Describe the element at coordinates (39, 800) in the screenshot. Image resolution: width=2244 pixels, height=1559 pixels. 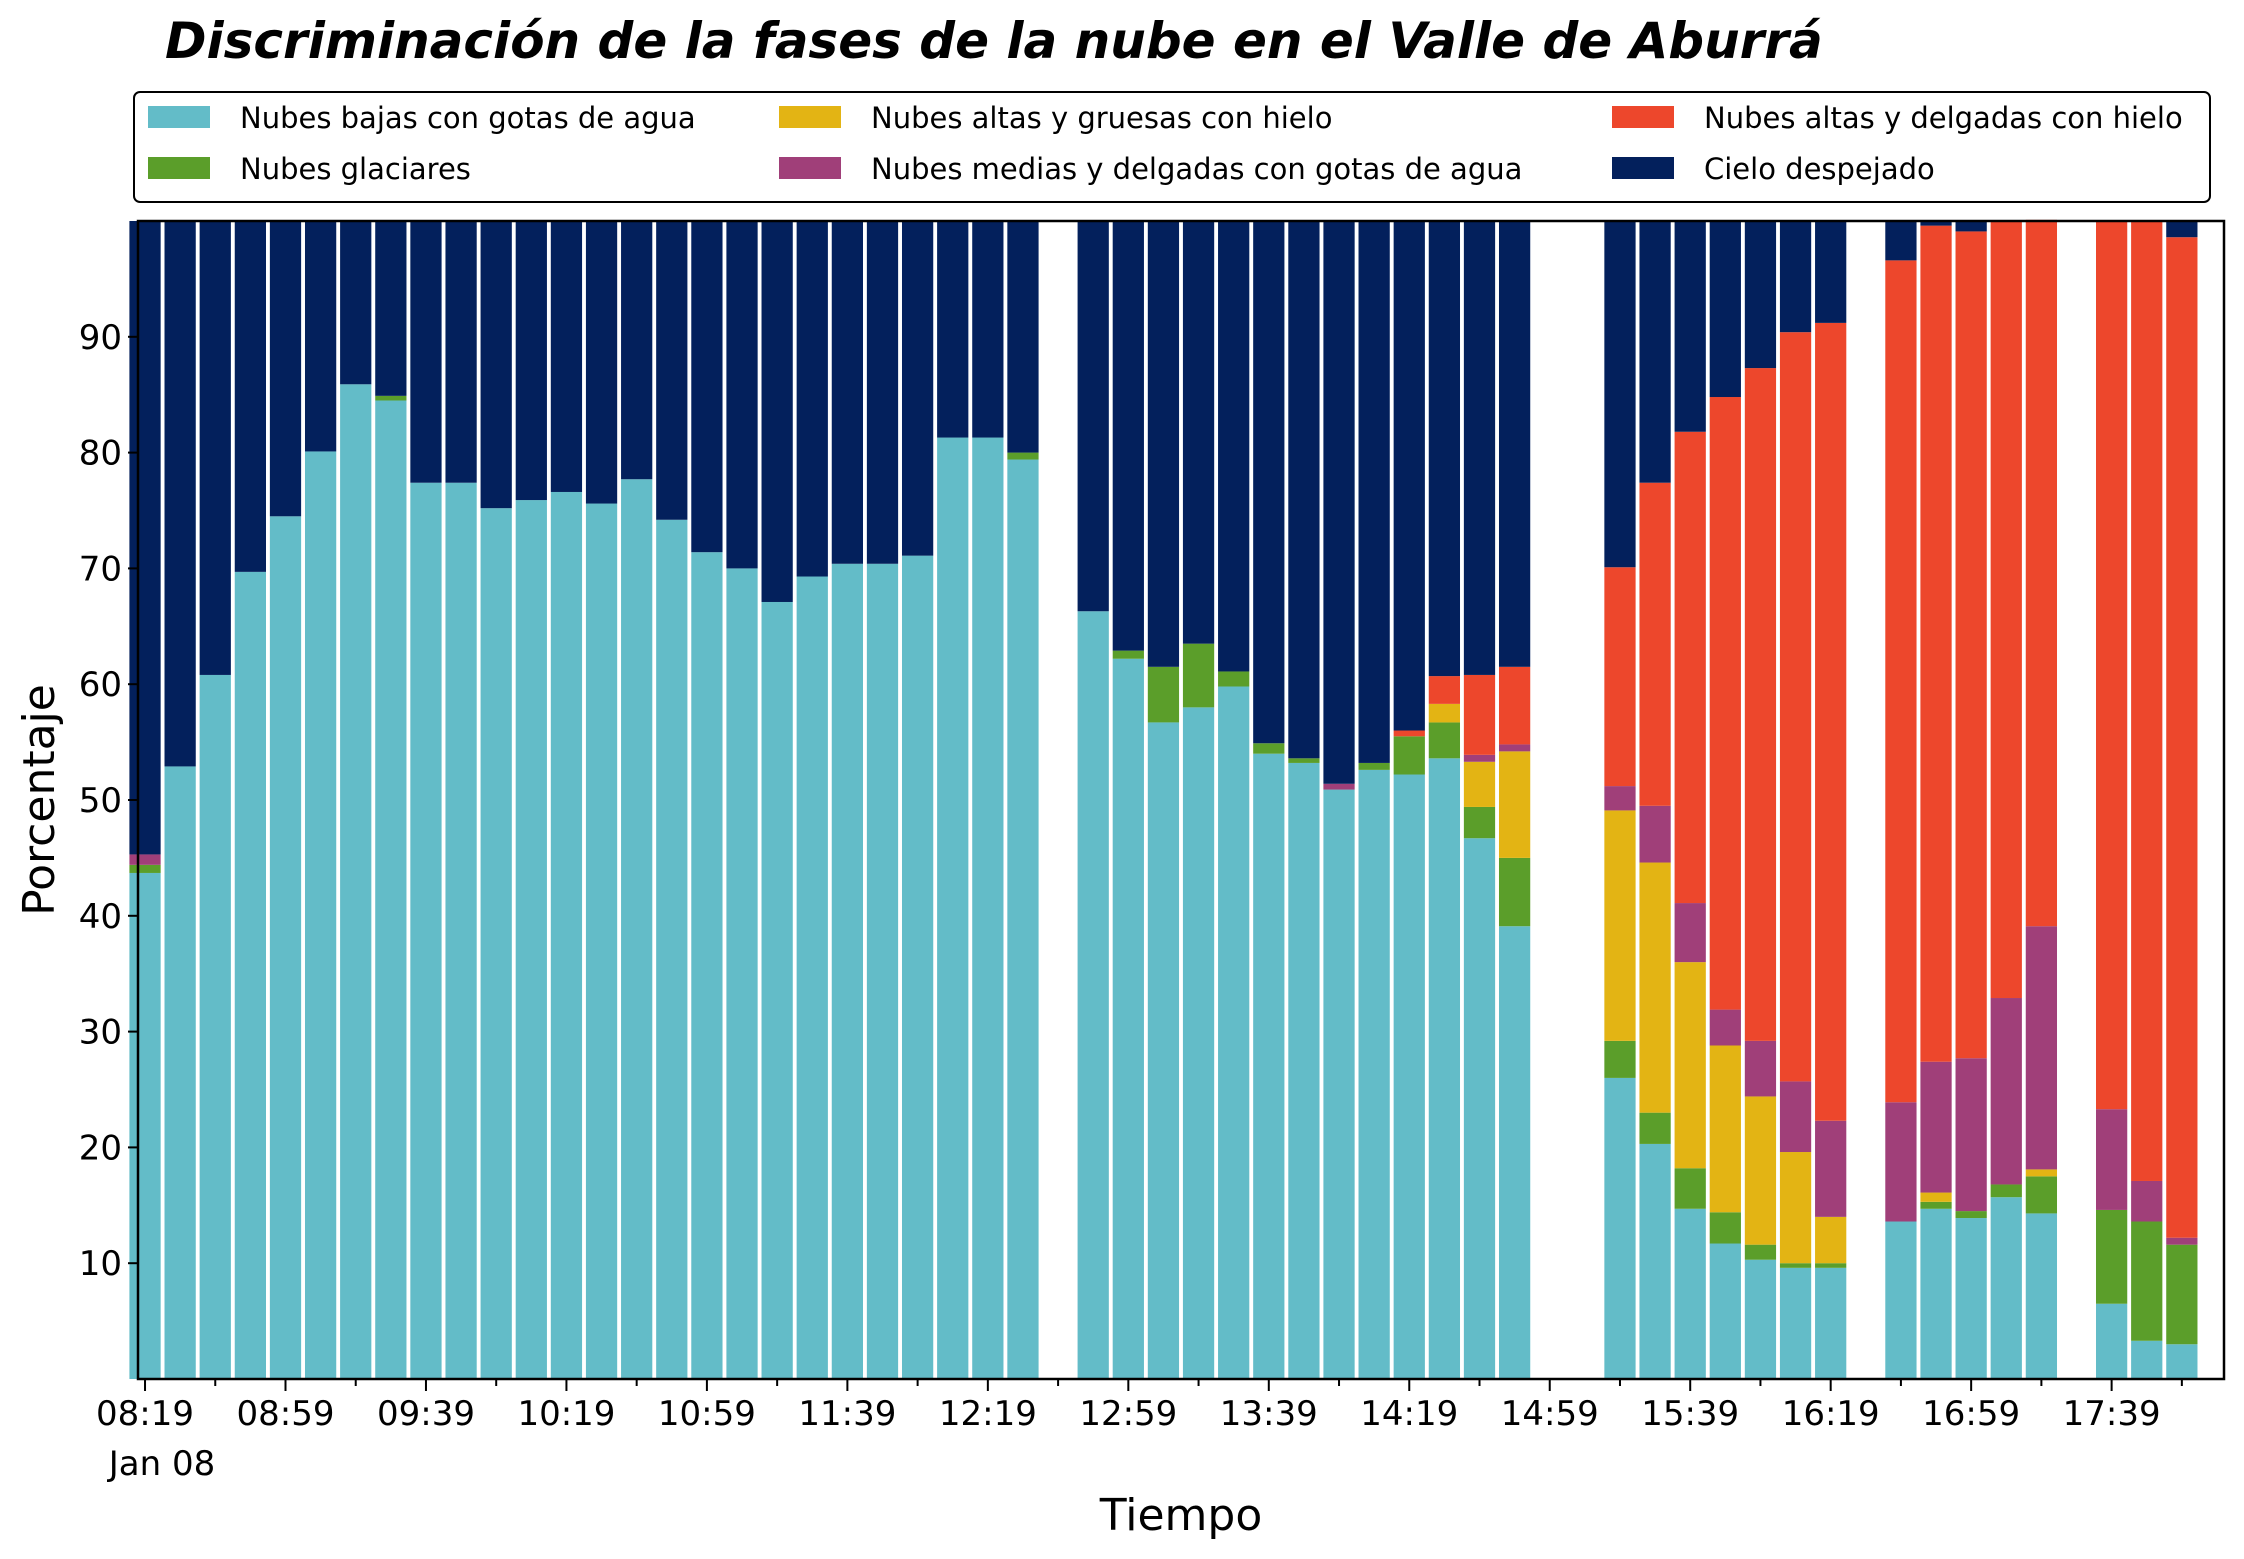
I see `y-axis-label: Porcentaje` at that location.